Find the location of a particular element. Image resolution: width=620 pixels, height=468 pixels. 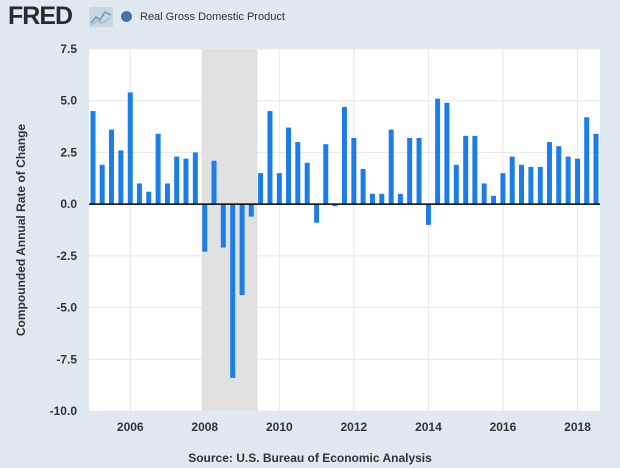

y-tick-label: -2.5 is located at coordinates (66, 256).